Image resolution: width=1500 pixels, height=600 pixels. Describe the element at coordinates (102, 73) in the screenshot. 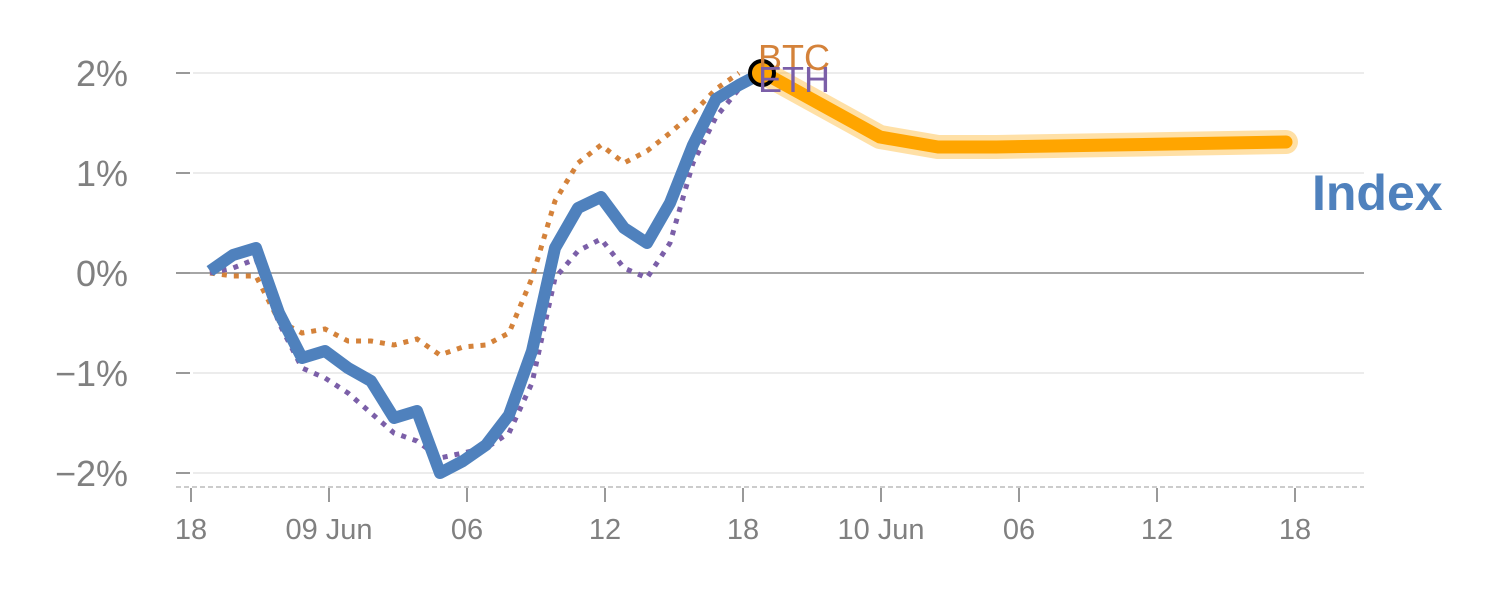

I see `y-tick-label: 2%` at that location.